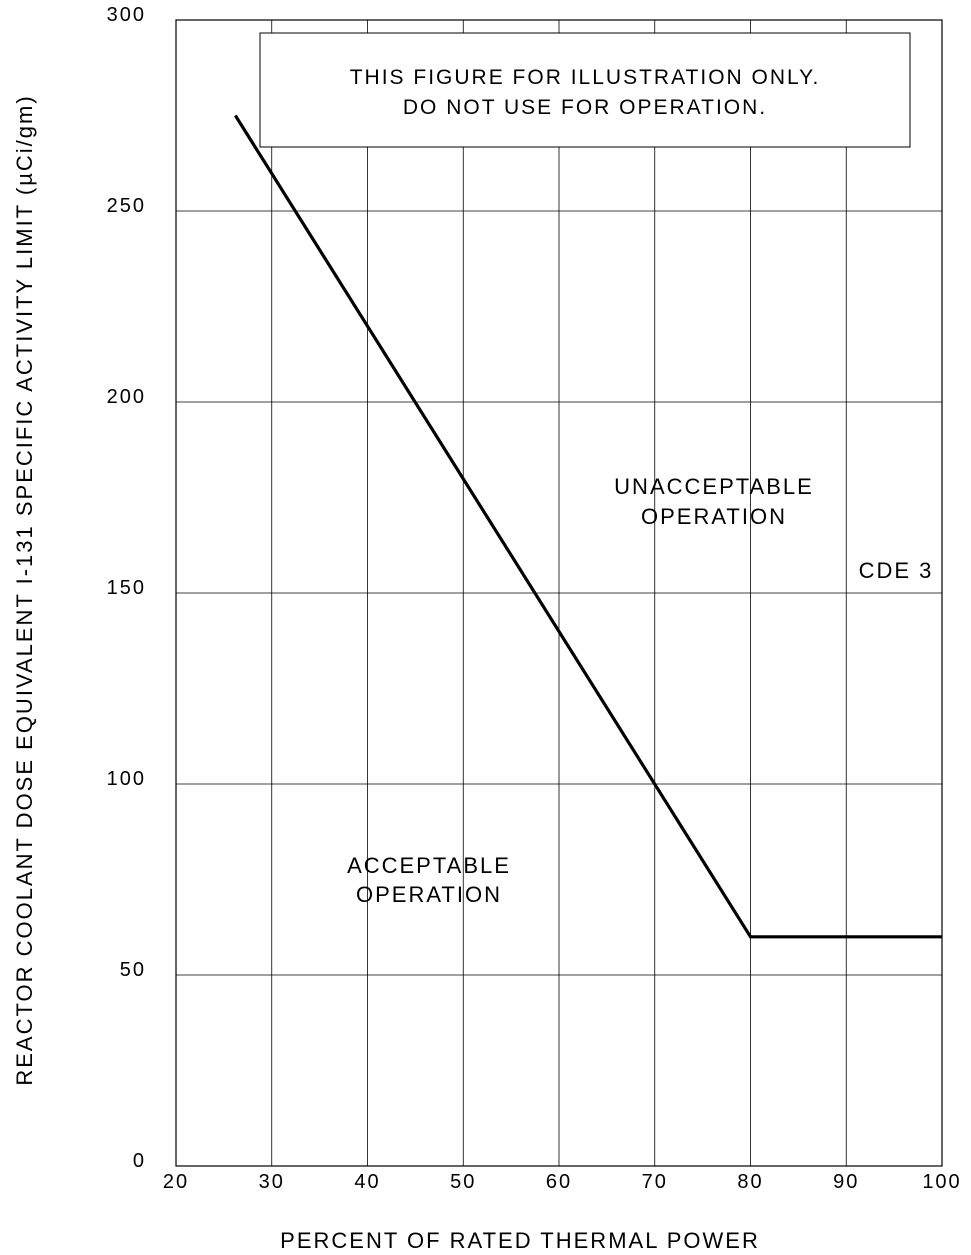 This screenshot has height=1255, width=971. I want to click on acceptable-label-line-1: ACCEPTABLE, so click(429, 865).